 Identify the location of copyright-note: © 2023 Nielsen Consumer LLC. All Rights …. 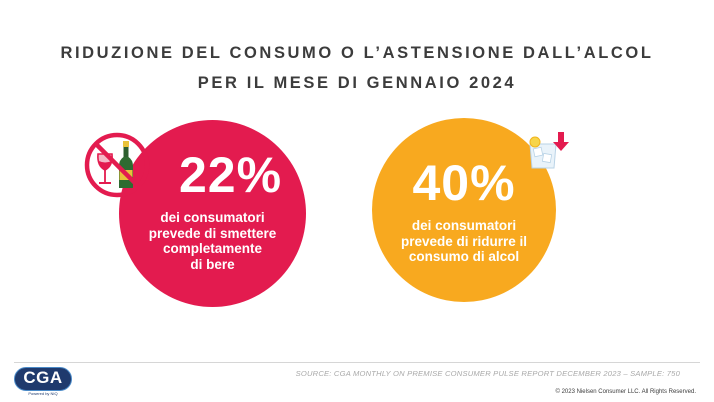
(626, 392).